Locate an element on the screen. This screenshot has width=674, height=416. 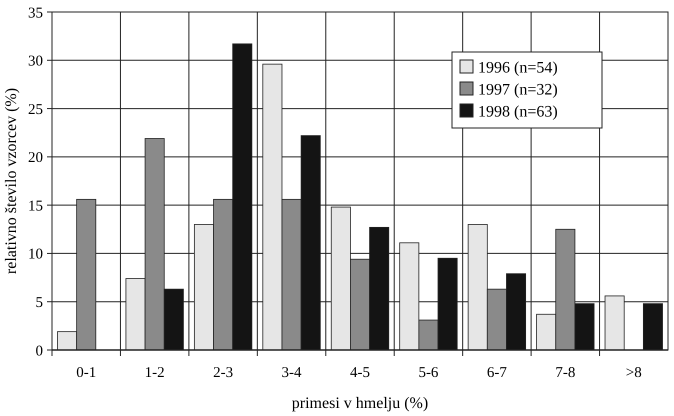
x-tick-label: >8 is located at coordinates (634, 373).